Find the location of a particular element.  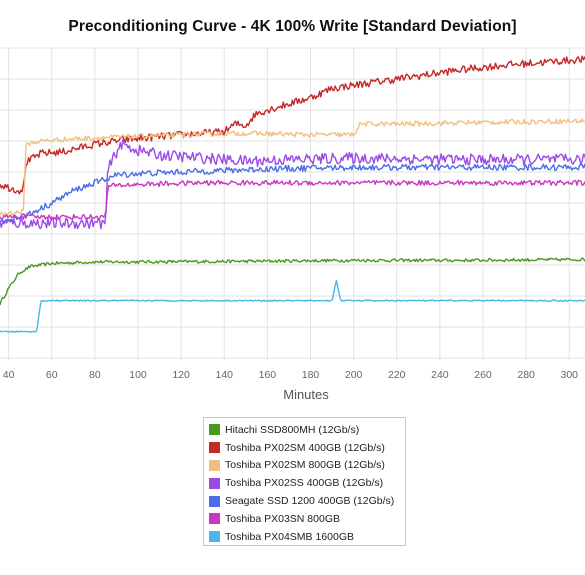

legend-label: Toshiba PX02SM 400GB (12Gb/s) is located at coordinates (305, 447).